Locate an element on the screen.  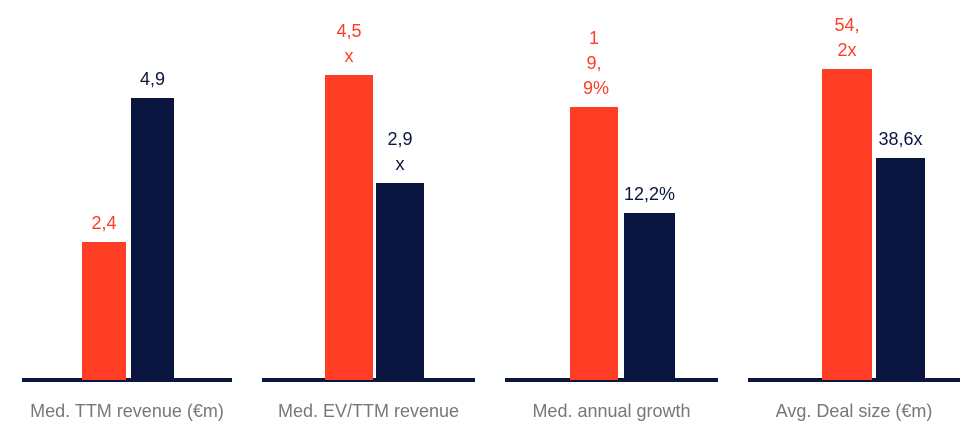
x-label: Med. annual growth is located at coordinates (611, 411).